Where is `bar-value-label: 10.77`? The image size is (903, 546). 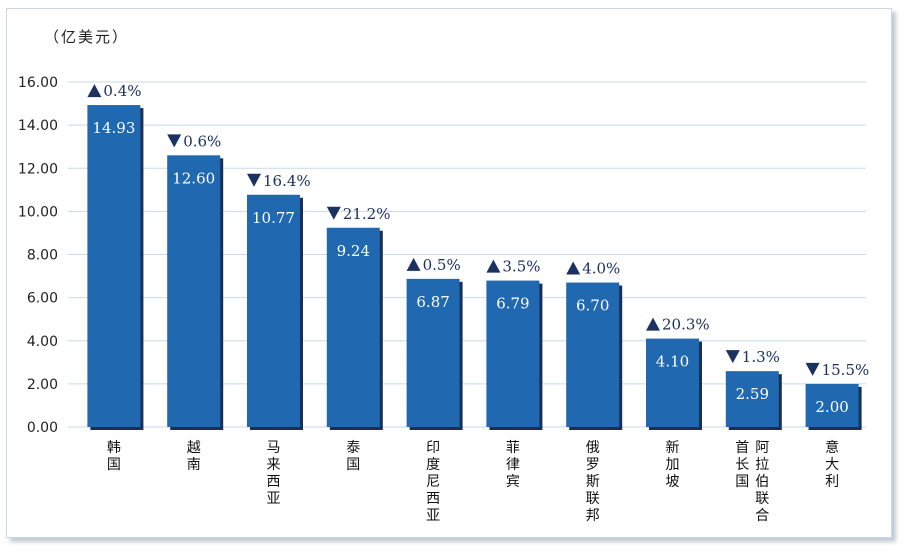 bar-value-label: 10.77 is located at coordinates (273, 218).